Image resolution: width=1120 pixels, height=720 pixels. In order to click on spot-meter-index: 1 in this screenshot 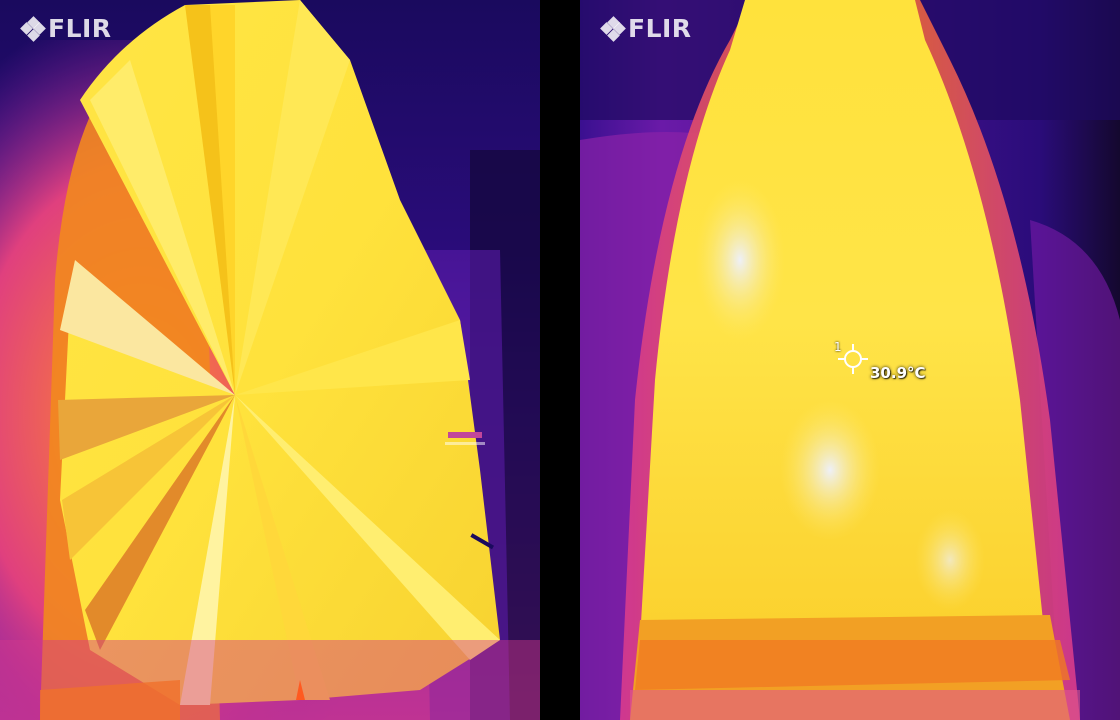, I will do `click(838, 347)`.